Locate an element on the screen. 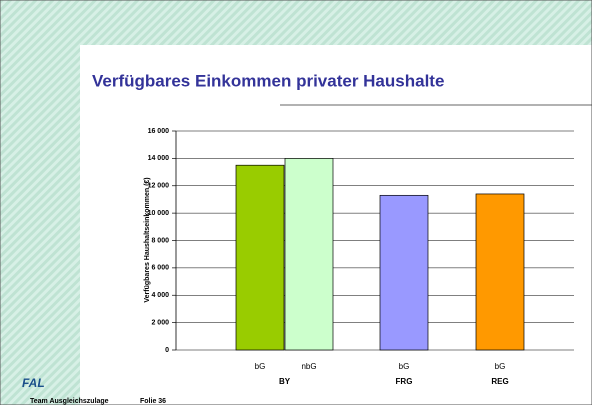 This screenshot has height=410, width=592. group-label: REG is located at coordinates (499, 381).